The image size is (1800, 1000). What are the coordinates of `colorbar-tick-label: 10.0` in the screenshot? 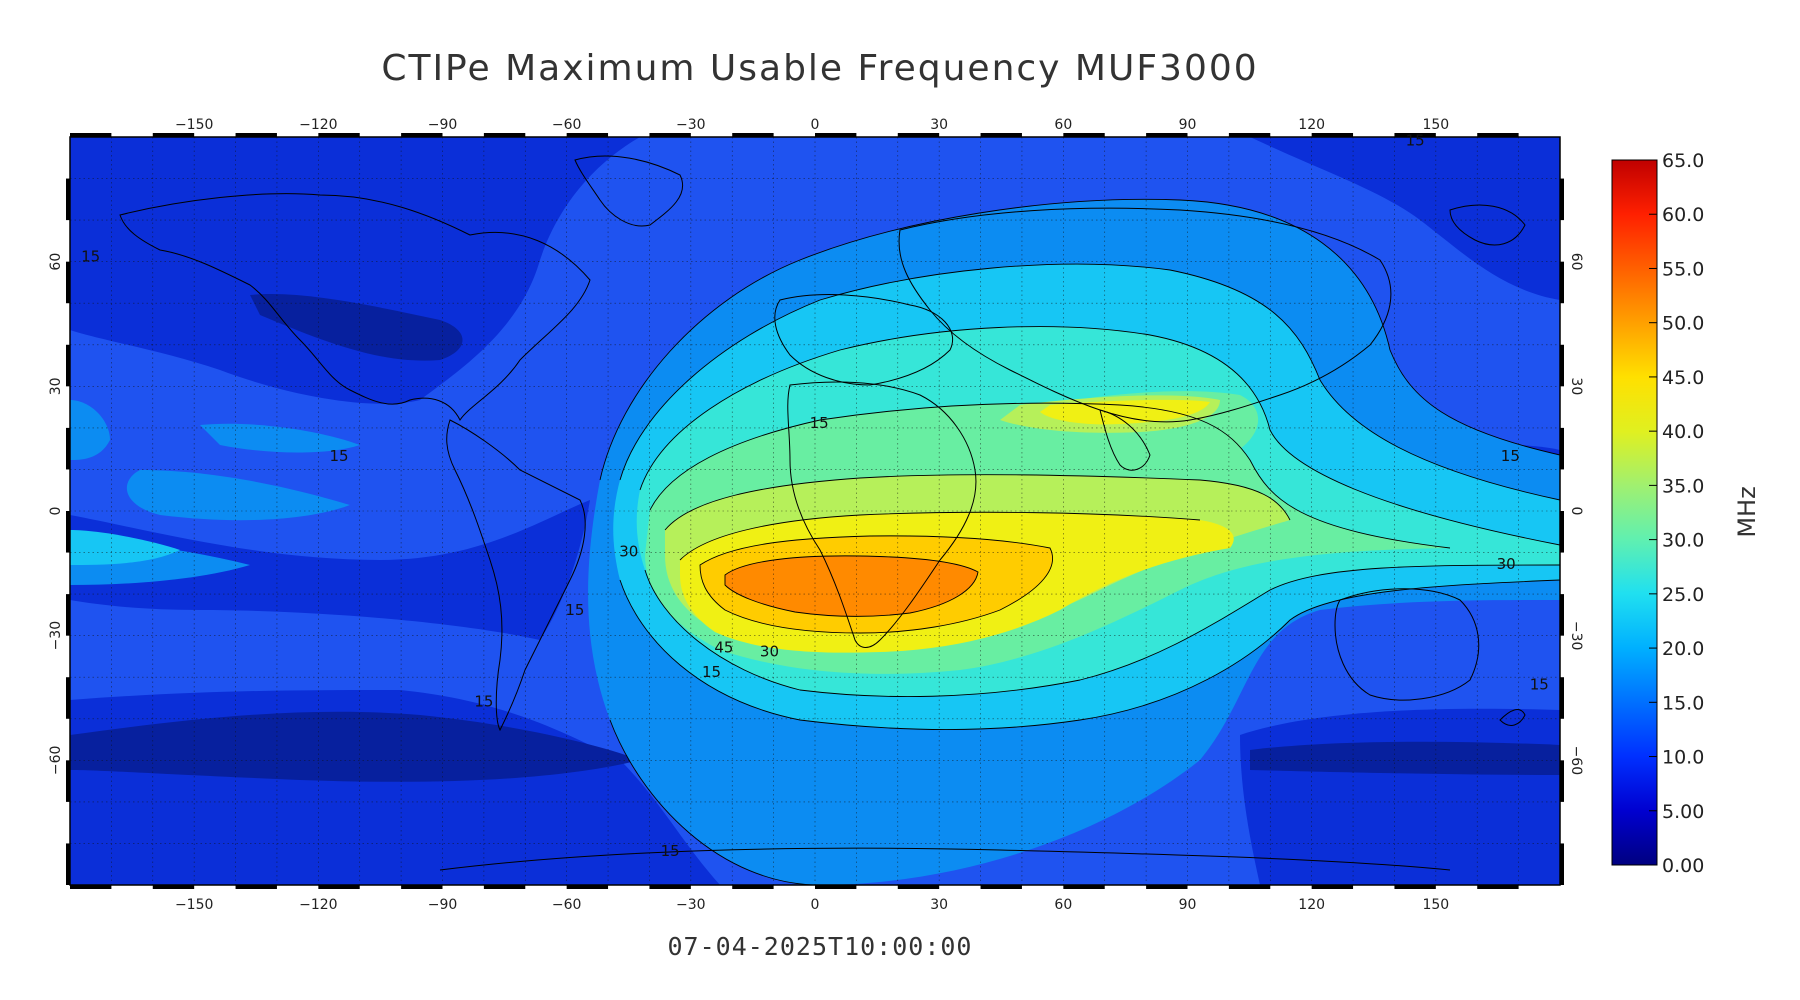 It's located at (1683, 758).